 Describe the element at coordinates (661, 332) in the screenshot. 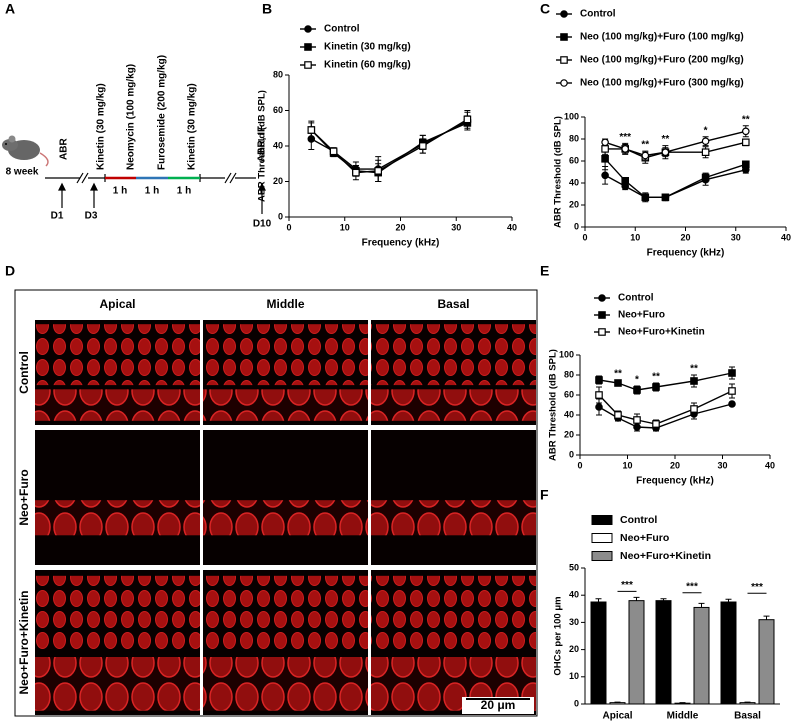

I see `legend-label: Neo+Furo+Kinetin` at that location.